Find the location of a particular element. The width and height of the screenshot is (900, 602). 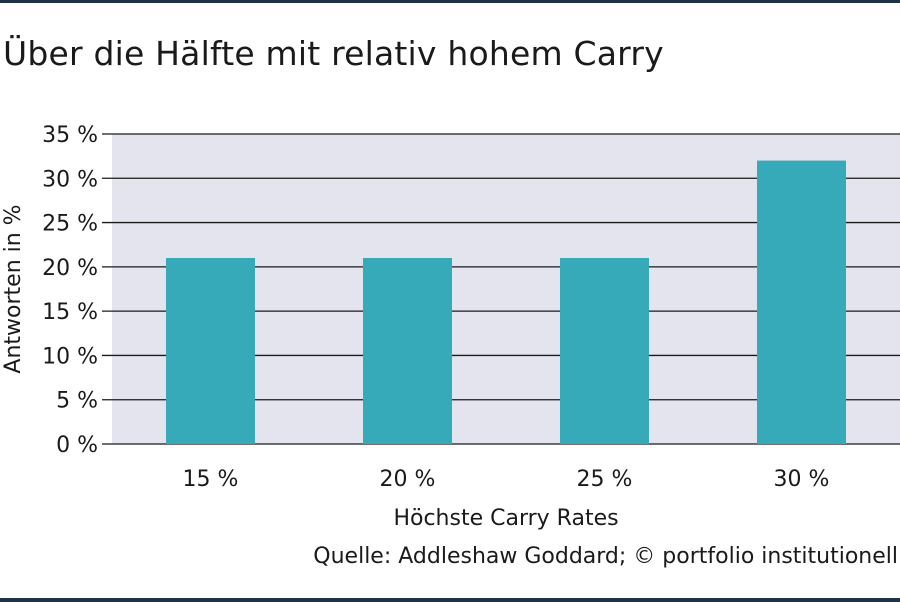

y-axis-label: Antworten in % is located at coordinates (13, 288).